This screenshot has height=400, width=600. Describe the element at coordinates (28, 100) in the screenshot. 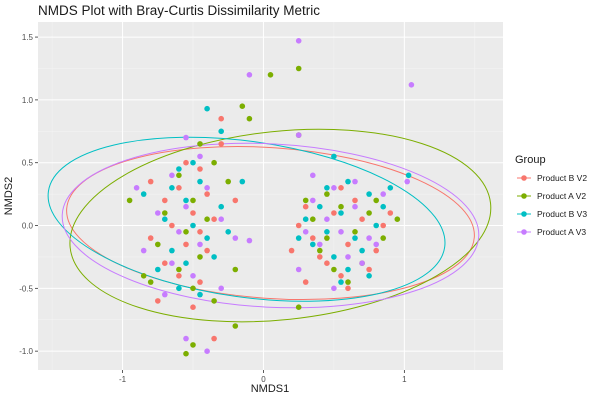

I see `y-tick-label: 1.0` at that location.